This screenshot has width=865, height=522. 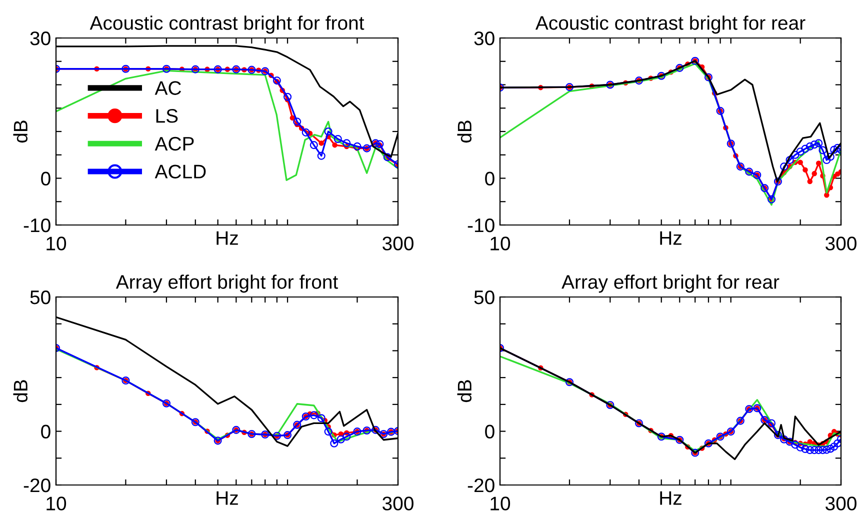 I want to click on legend-label: AC, so click(x=168, y=88).